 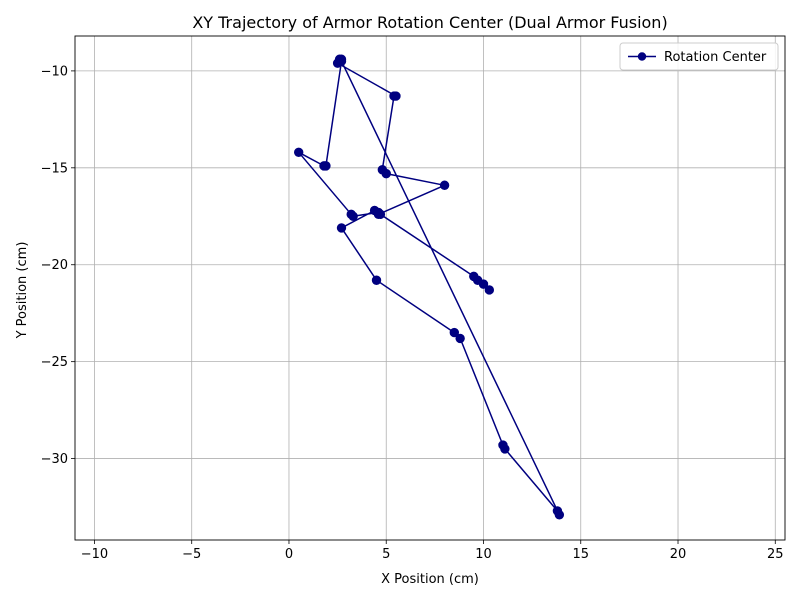 I want to click on x-tick-label: 10, so click(x=483, y=554).